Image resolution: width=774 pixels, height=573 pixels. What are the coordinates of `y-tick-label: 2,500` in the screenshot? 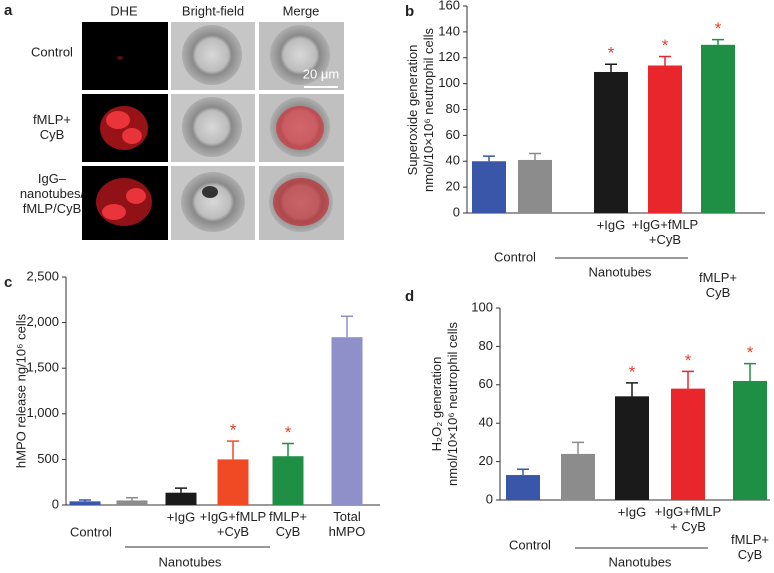 It's located at (42, 275).